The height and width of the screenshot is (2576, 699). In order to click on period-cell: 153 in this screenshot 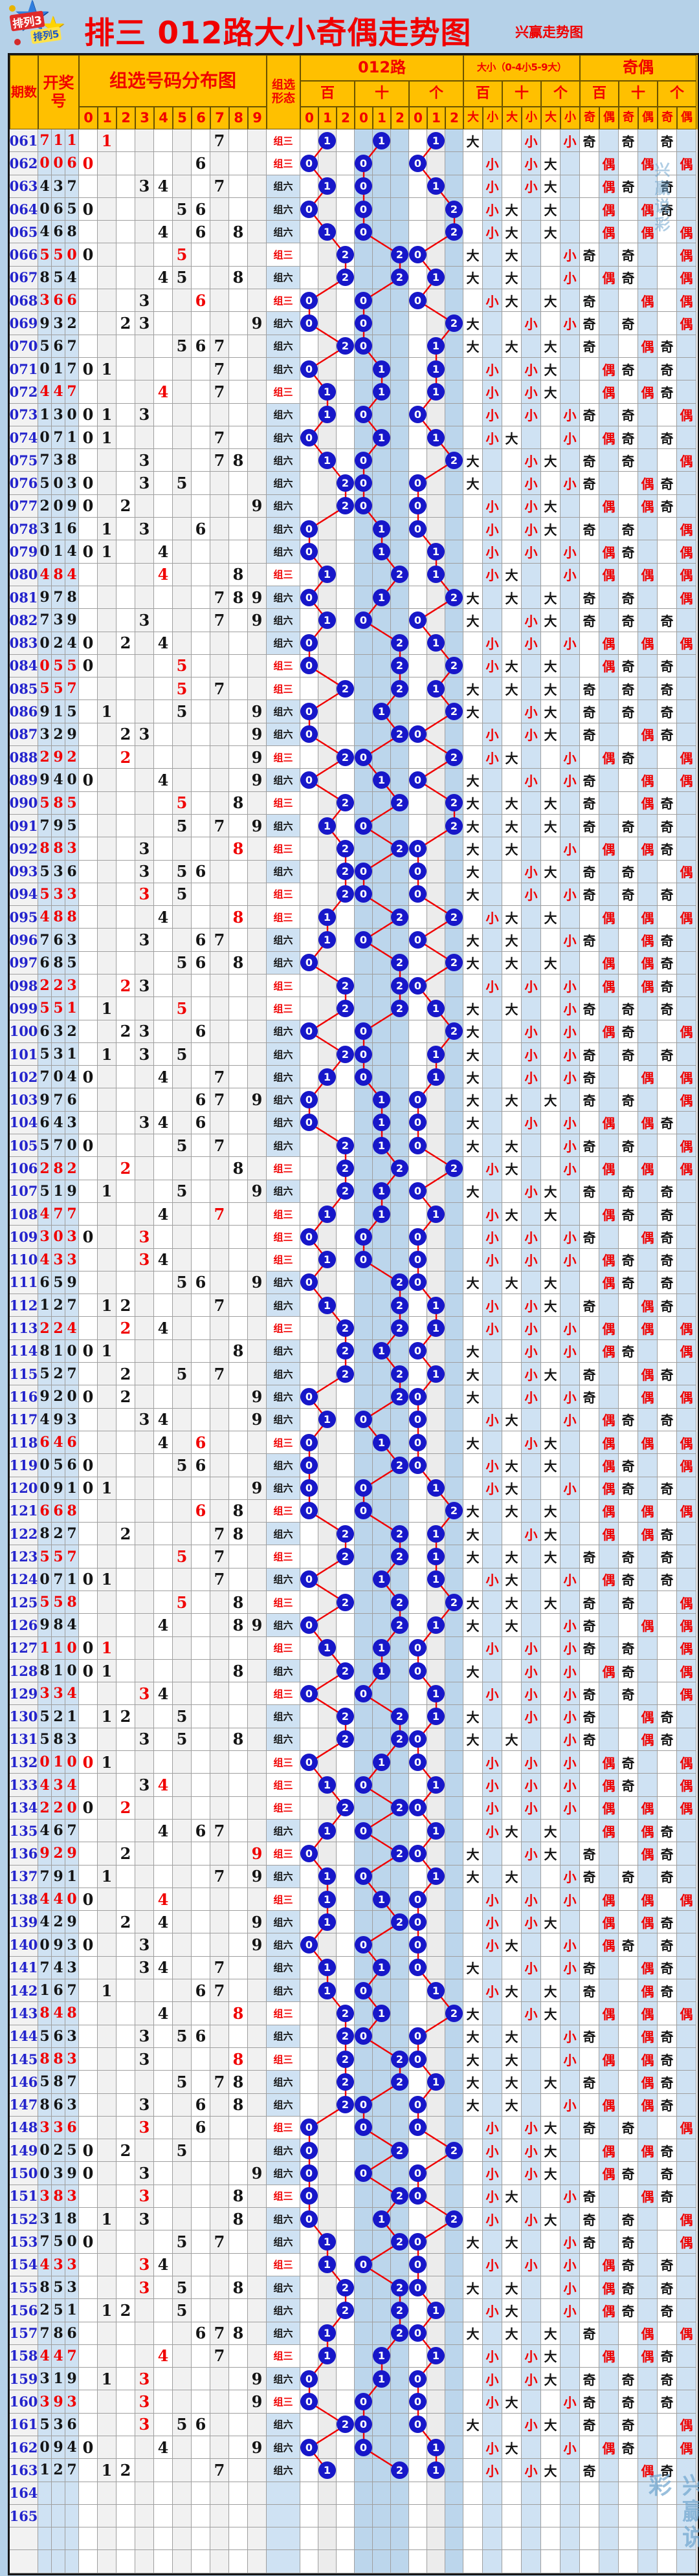, I will do `click(24, 2242)`.